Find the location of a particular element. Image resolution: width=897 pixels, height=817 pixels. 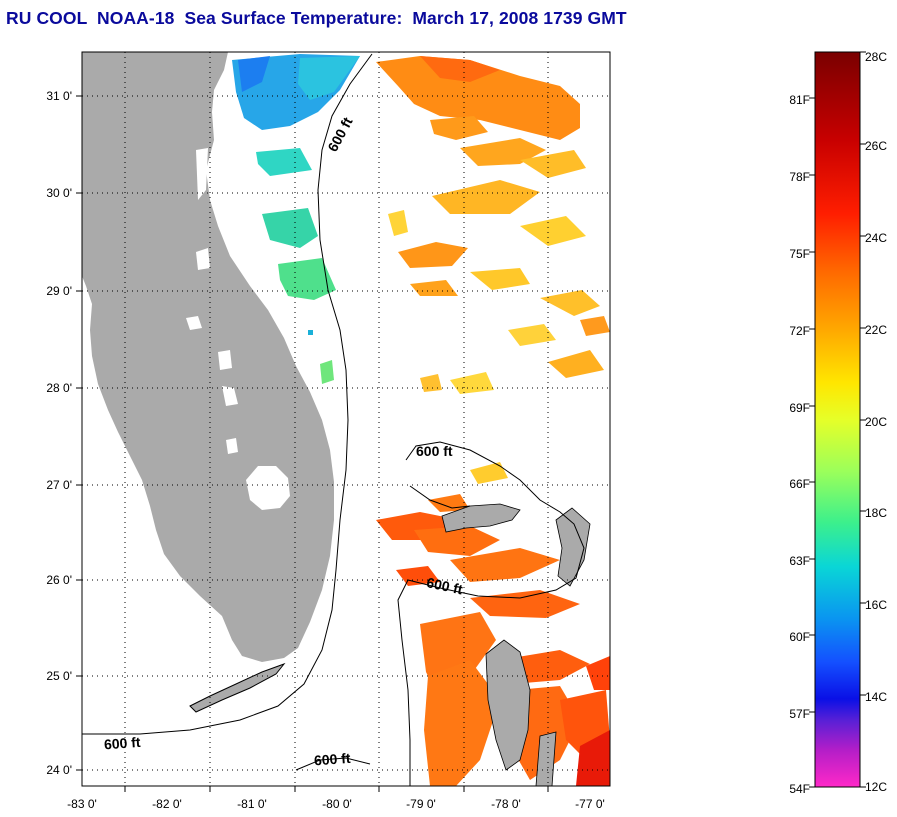

lat-tick-25: 25 0' is located at coordinates (59, 676).